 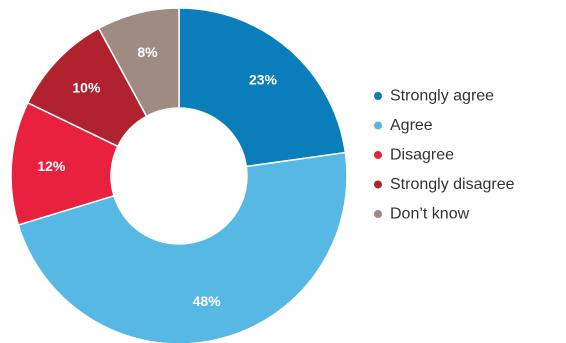 I want to click on legend-label-strongly-disagree: Strongly disagree, so click(x=452, y=184).